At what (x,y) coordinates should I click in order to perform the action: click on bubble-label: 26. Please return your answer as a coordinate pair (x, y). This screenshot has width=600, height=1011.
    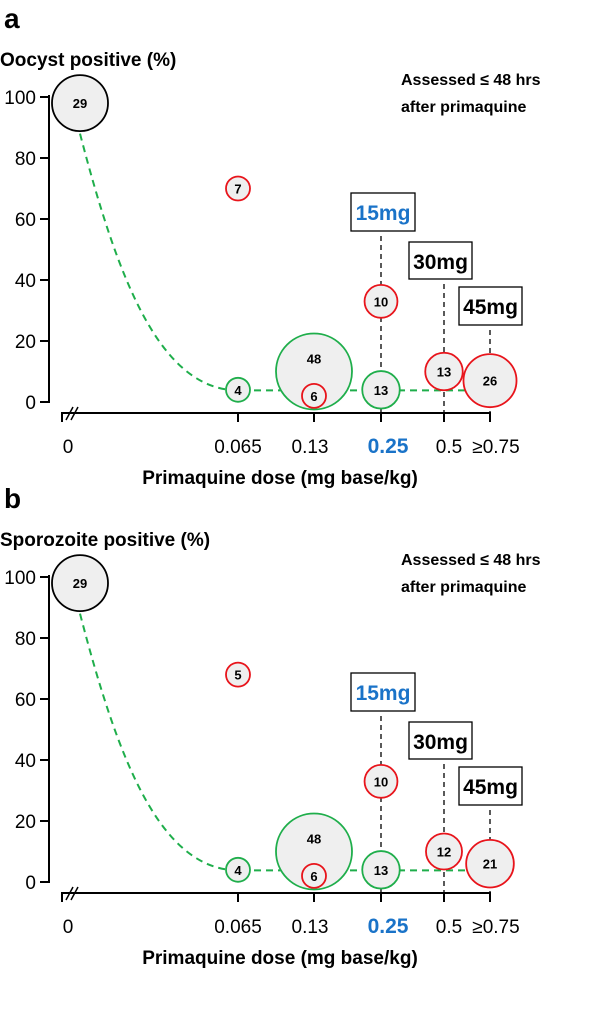
    Looking at the image, I should click on (490, 381).